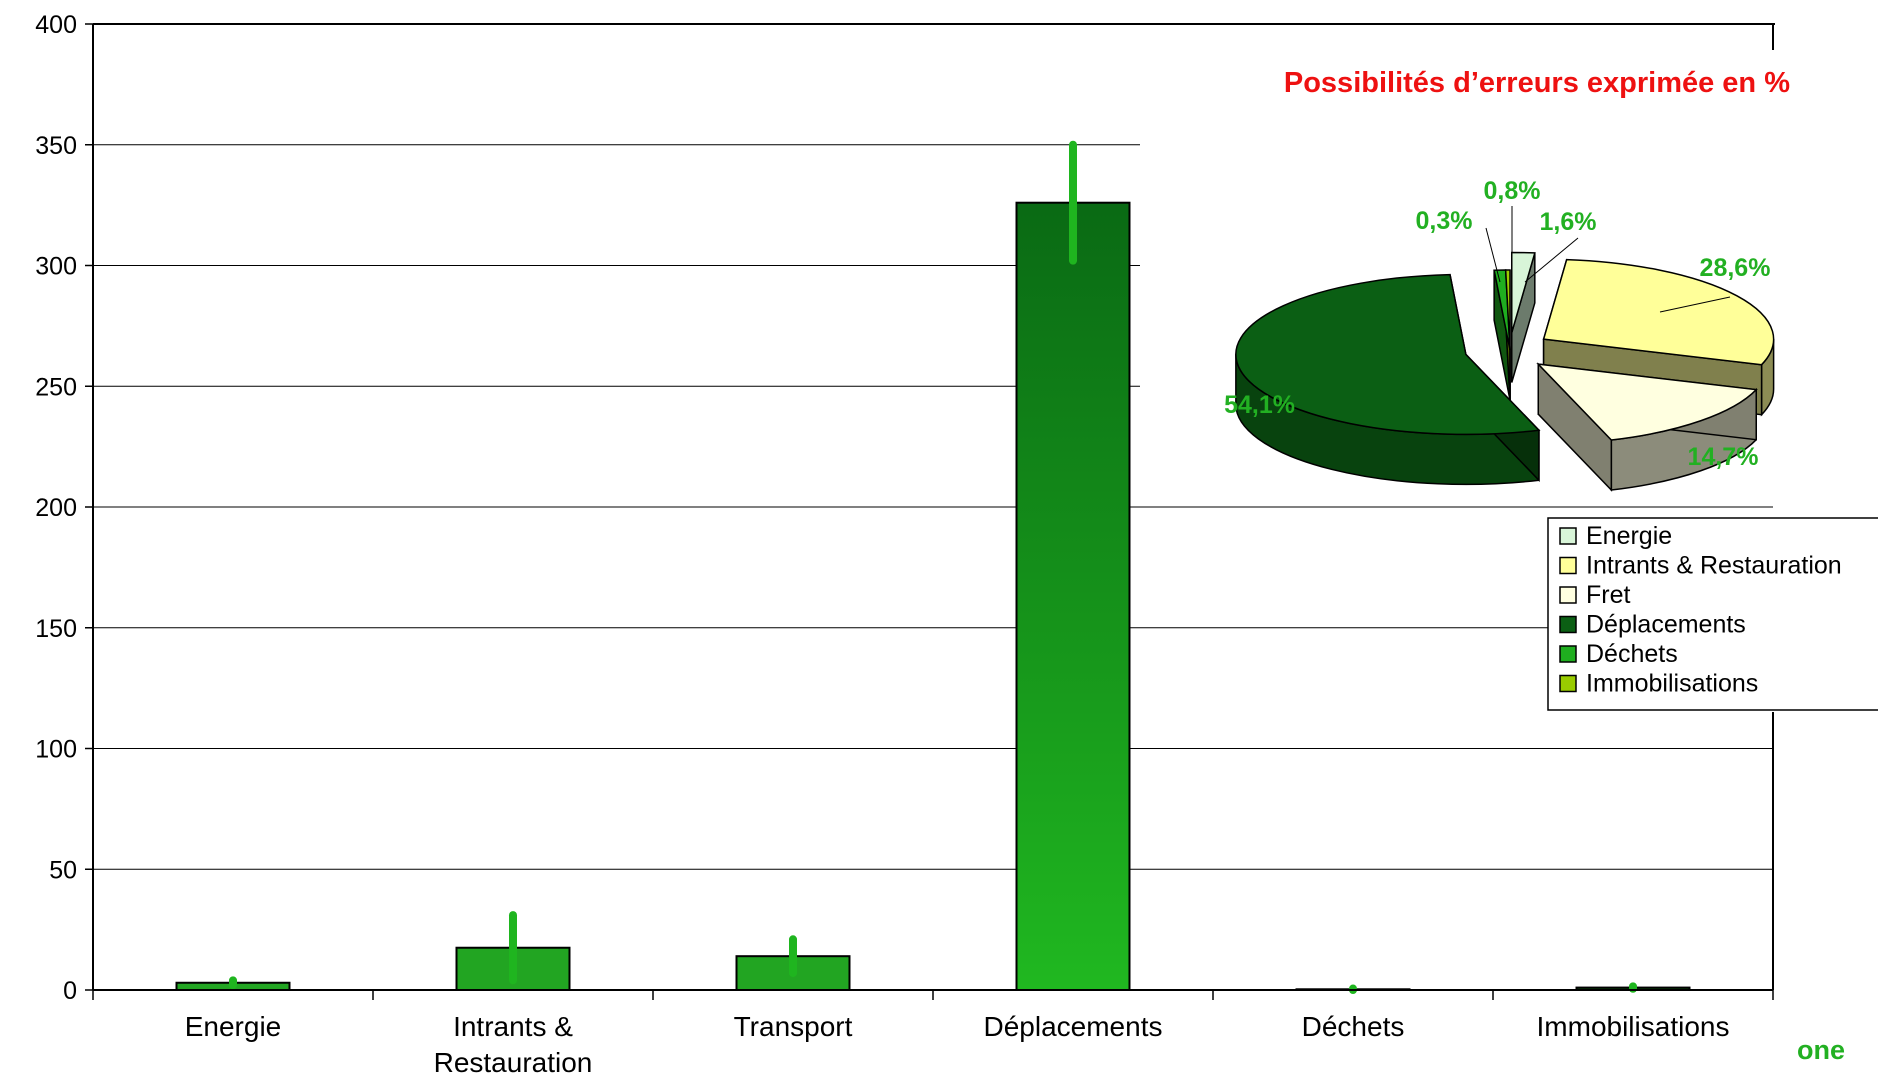 The width and height of the screenshot is (1878, 1080). I want to click on legend-box, so click(1712, 614).